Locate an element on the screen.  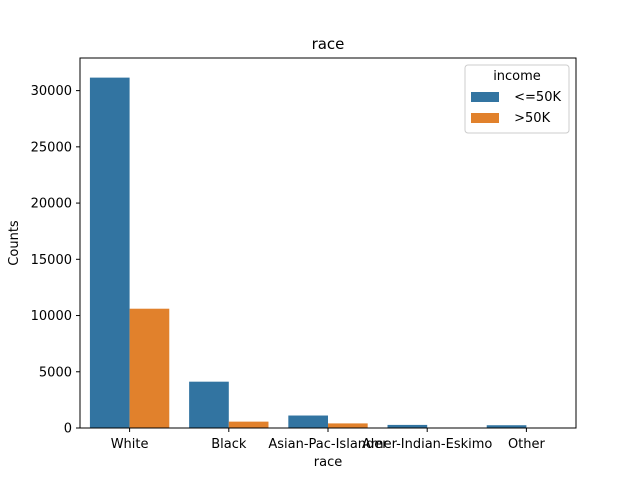
legend-label-le50k: <=50K is located at coordinates (535, 97).